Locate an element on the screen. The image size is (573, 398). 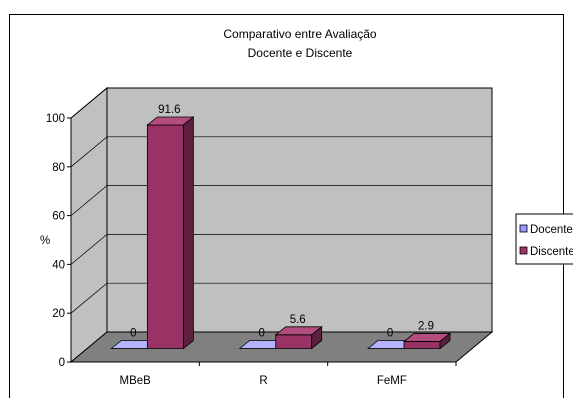
x-tick-label: R is located at coordinates (263, 381).